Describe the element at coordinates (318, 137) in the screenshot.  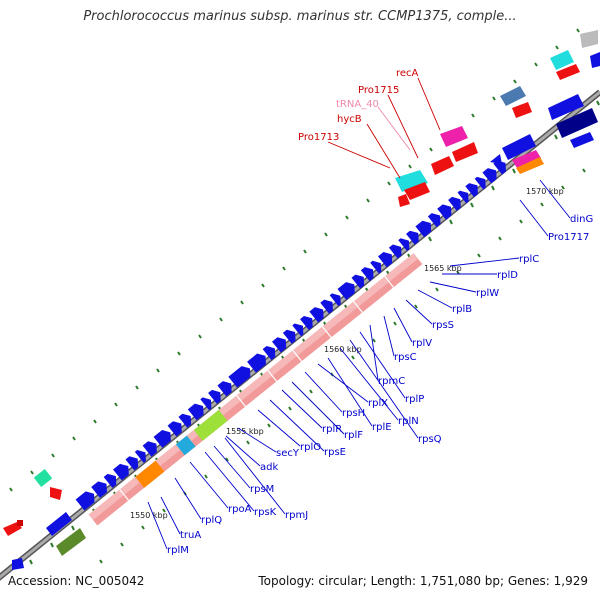
I see `gene-label-Pro1713: Pro1713` at that location.